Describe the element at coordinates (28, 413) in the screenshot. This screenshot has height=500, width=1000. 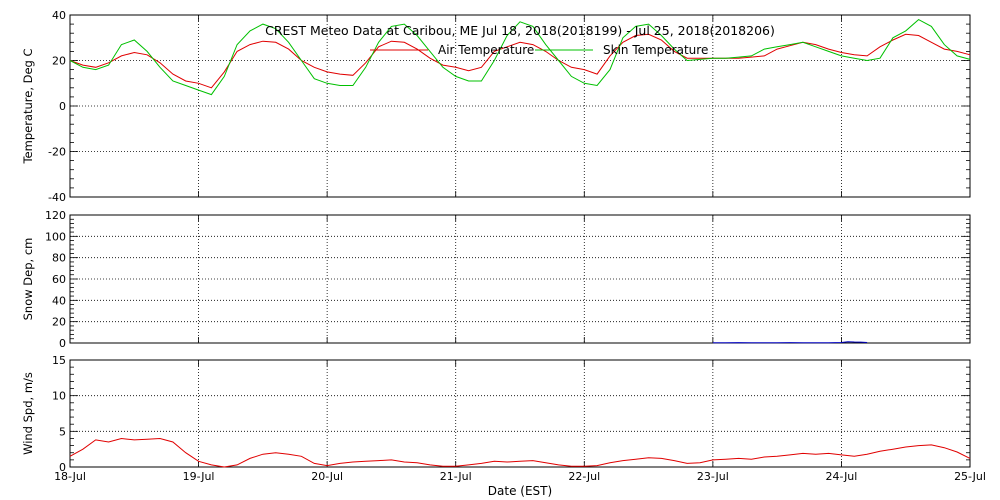
I see `y-axis-label: Wind Spd, m/s` at that location.